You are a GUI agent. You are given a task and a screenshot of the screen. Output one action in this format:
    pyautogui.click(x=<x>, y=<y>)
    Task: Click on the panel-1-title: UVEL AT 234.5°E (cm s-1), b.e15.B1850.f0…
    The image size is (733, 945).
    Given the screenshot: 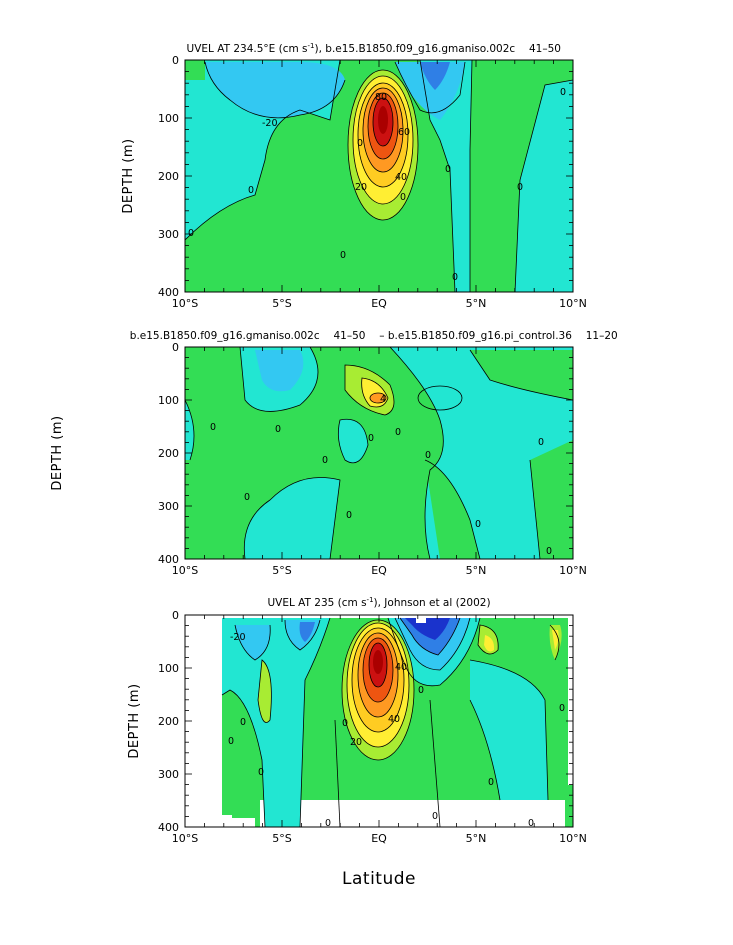 What is the action you would take?
    pyautogui.click(x=379, y=48)
    